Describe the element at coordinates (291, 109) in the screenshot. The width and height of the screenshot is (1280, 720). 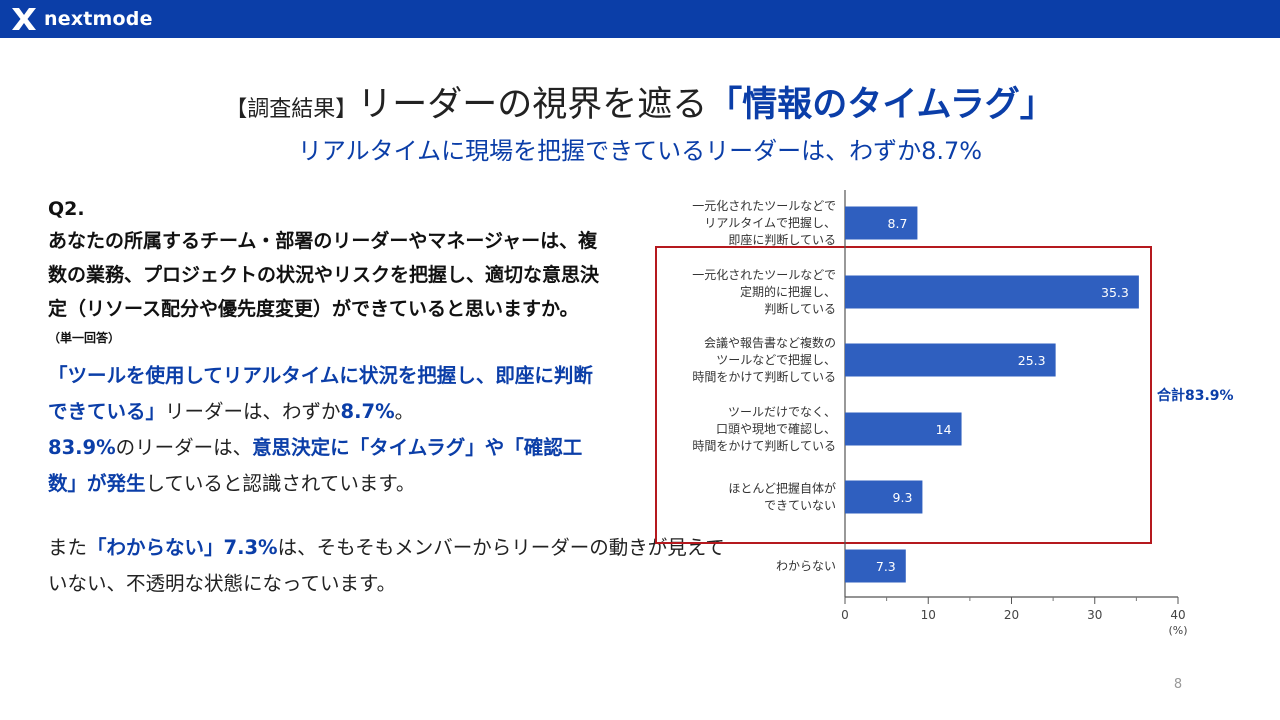
I see `title-prefix: 【調査結果】` at that location.